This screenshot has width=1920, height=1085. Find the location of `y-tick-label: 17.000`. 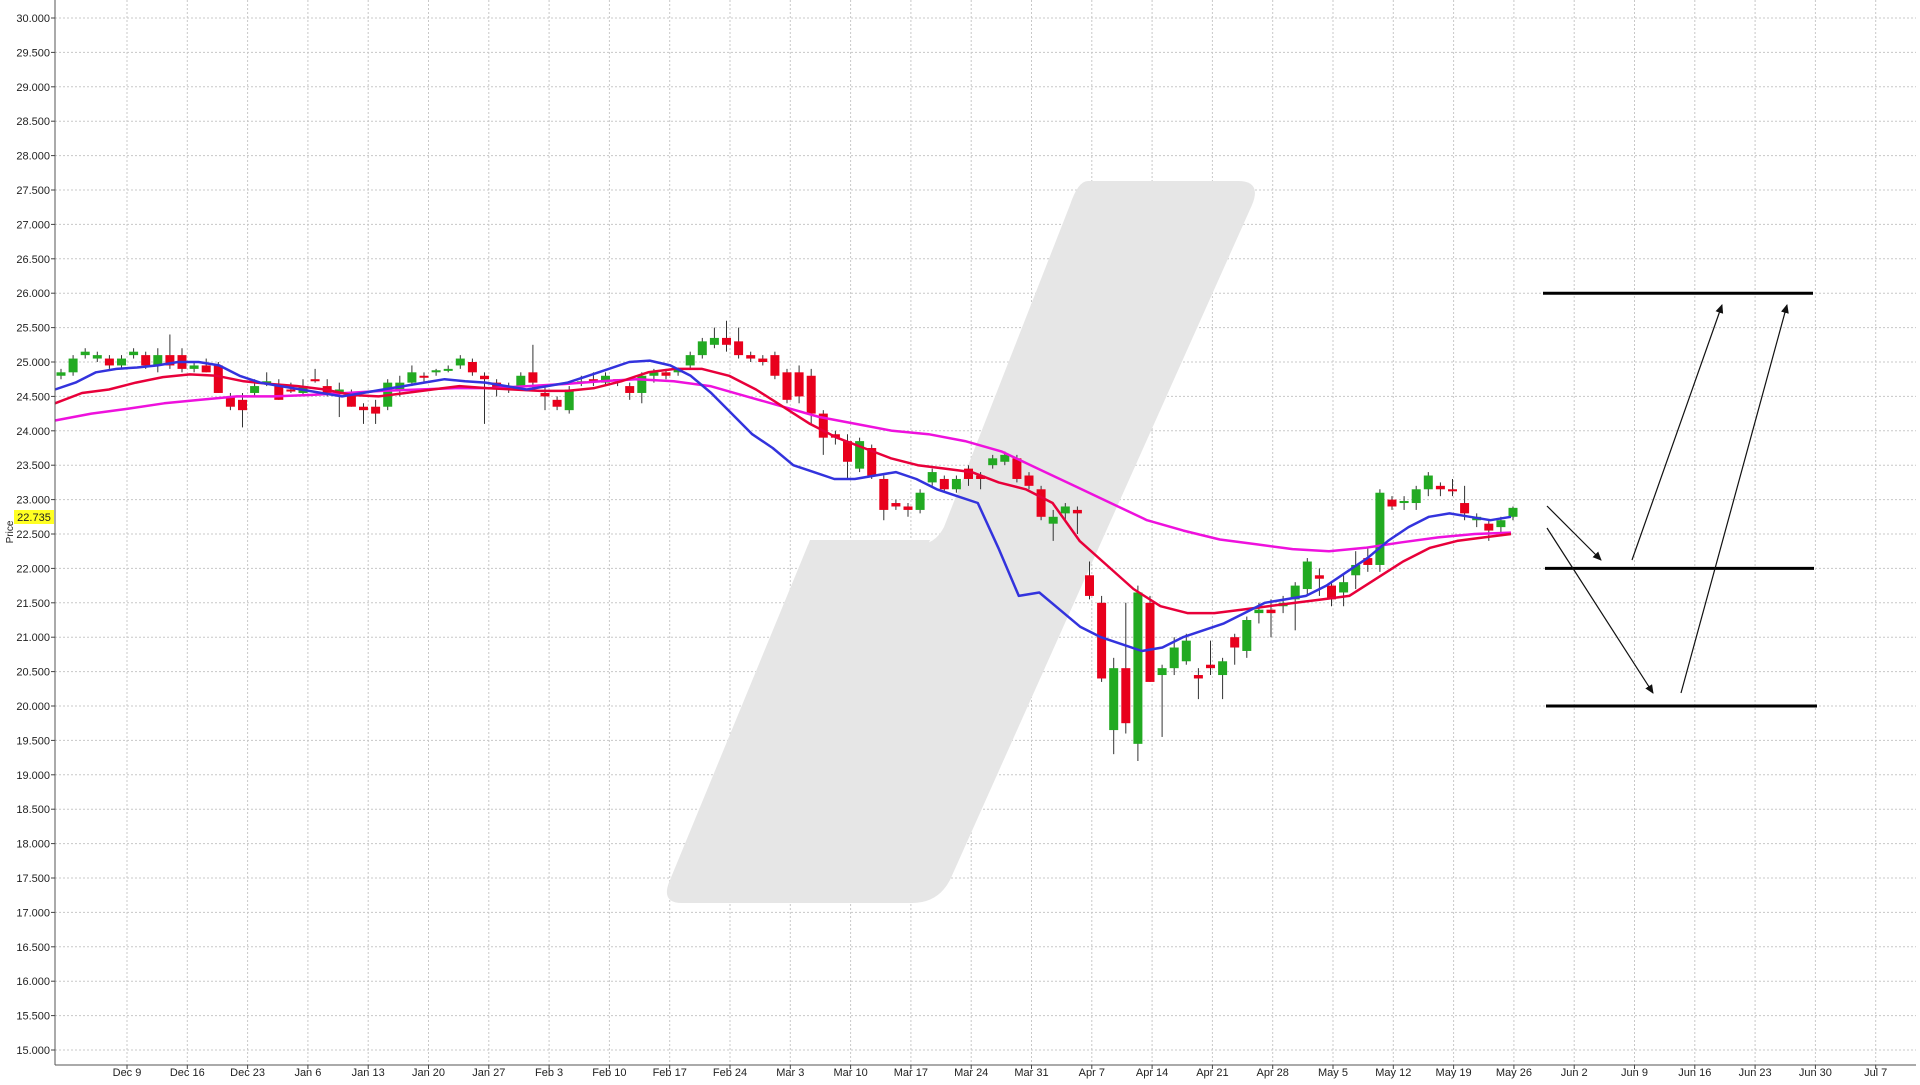

y-tick-label: 17.000 is located at coordinates (33, 913).